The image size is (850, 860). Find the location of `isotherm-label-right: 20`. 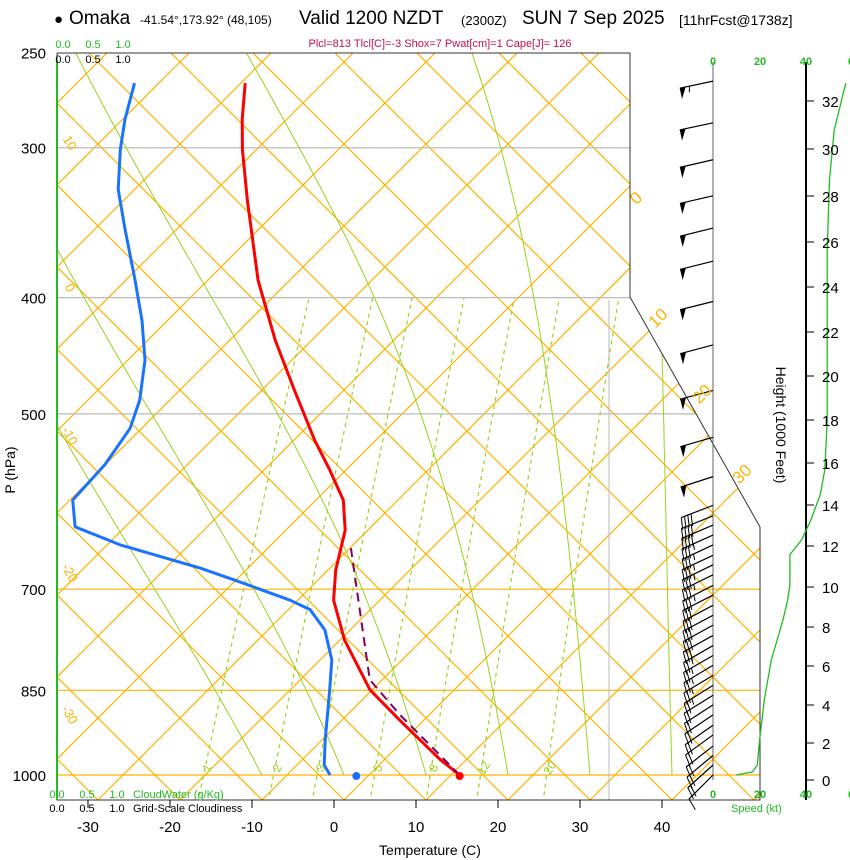

isotherm-label-right: 20 is located at coordinates (702, 394).